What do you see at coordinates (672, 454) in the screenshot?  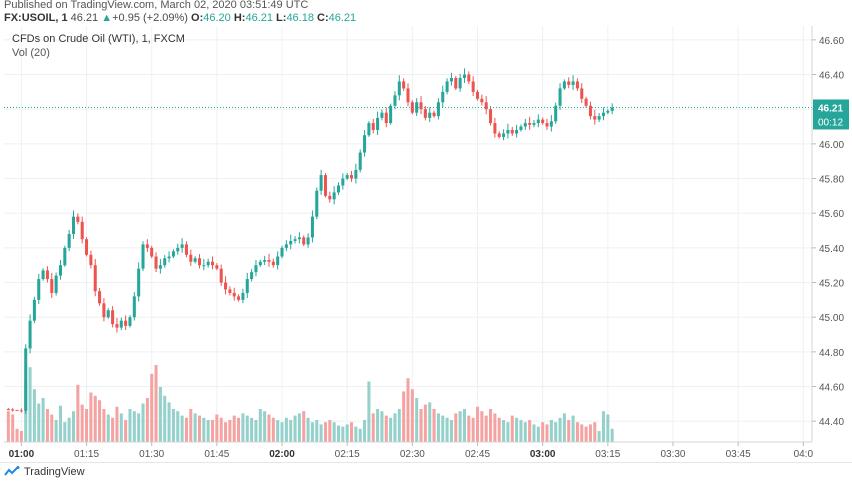 I see `time-tick-label: 03:30` at bounding box center [672, 454].